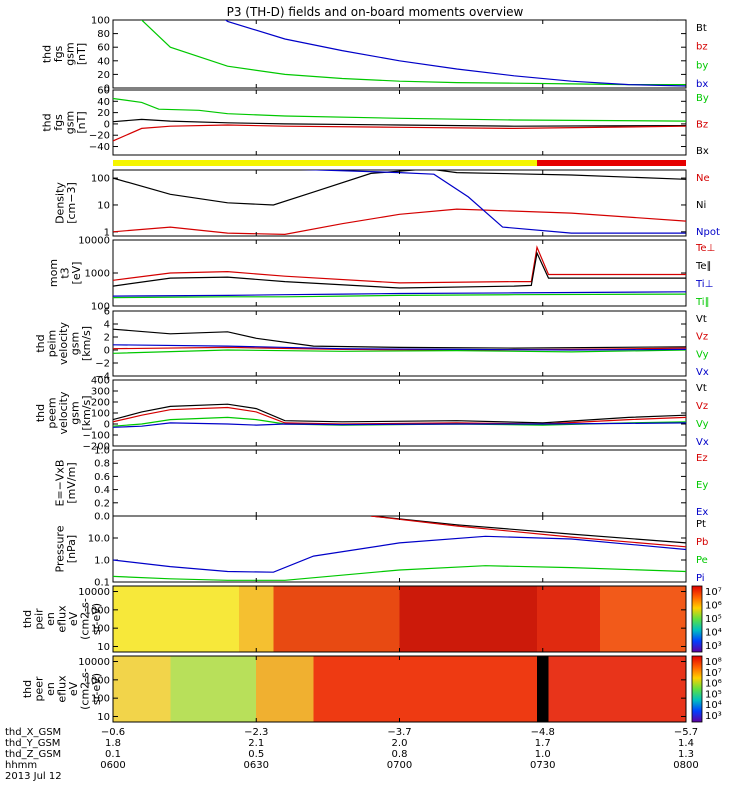 The width and height of the screenshot is (750, 800). Describe the element at coordinates (685, 765) in the screenshot. I see `ephemeris-value: 0800` at that location.